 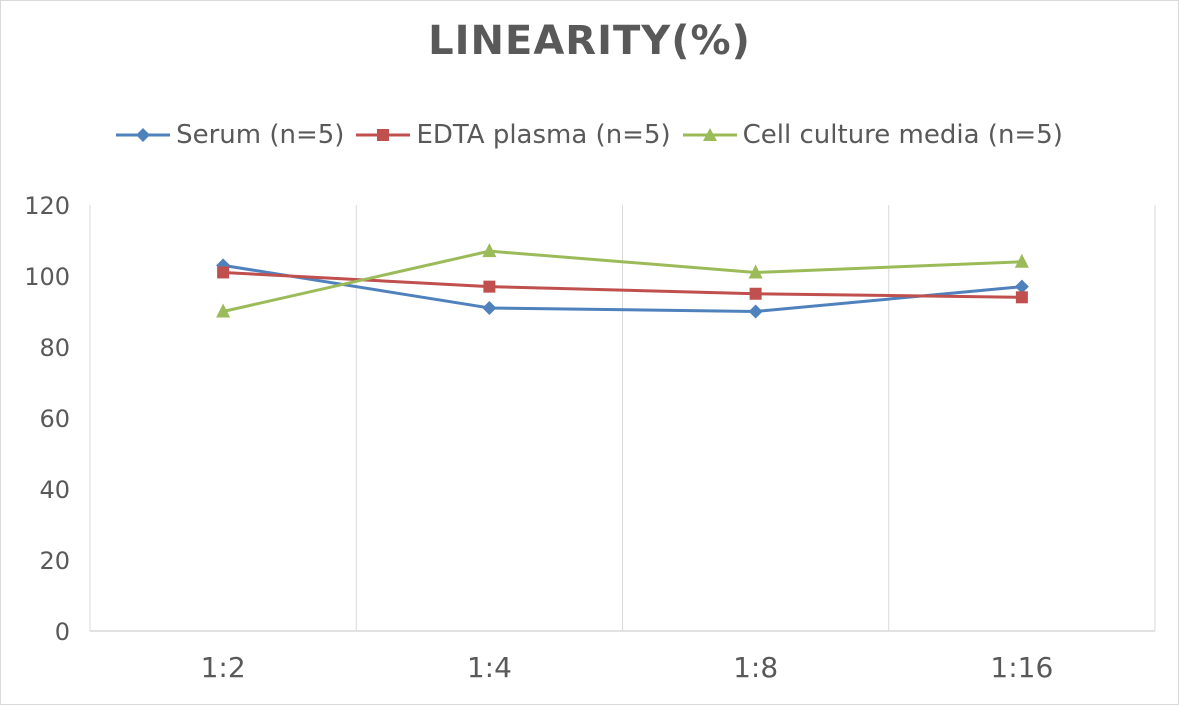 What do you see at coordinates (622, 284) in the screenshot?
I see `series-line-edta-plasma` at bounding box center [622, 284].